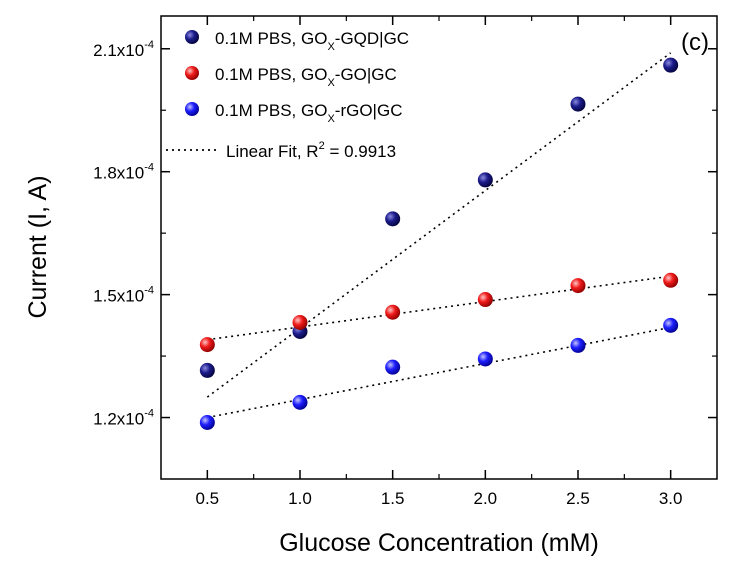 The width and height of the screenshot is (748, 563). Describe the element at coordinates (208, 498) in the screenshot. I see `x-tick-label: 0.5` at that location.